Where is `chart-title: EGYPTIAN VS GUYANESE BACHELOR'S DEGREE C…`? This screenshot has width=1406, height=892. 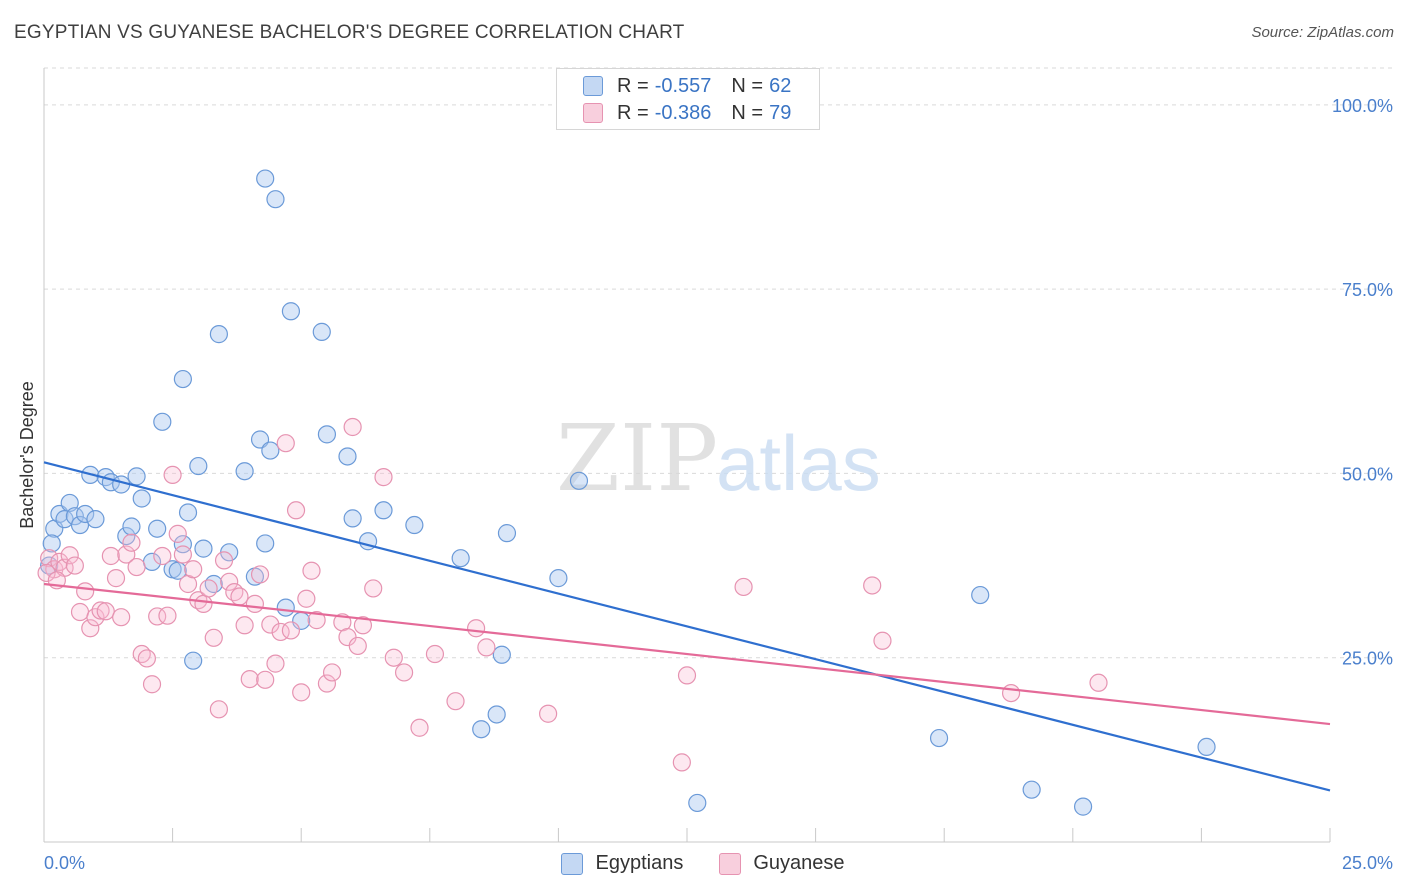 chart-title: EGYPTIAN VS GUYANESE BACHELOR'S DEGREE C… is located at coordinates (349, 32).